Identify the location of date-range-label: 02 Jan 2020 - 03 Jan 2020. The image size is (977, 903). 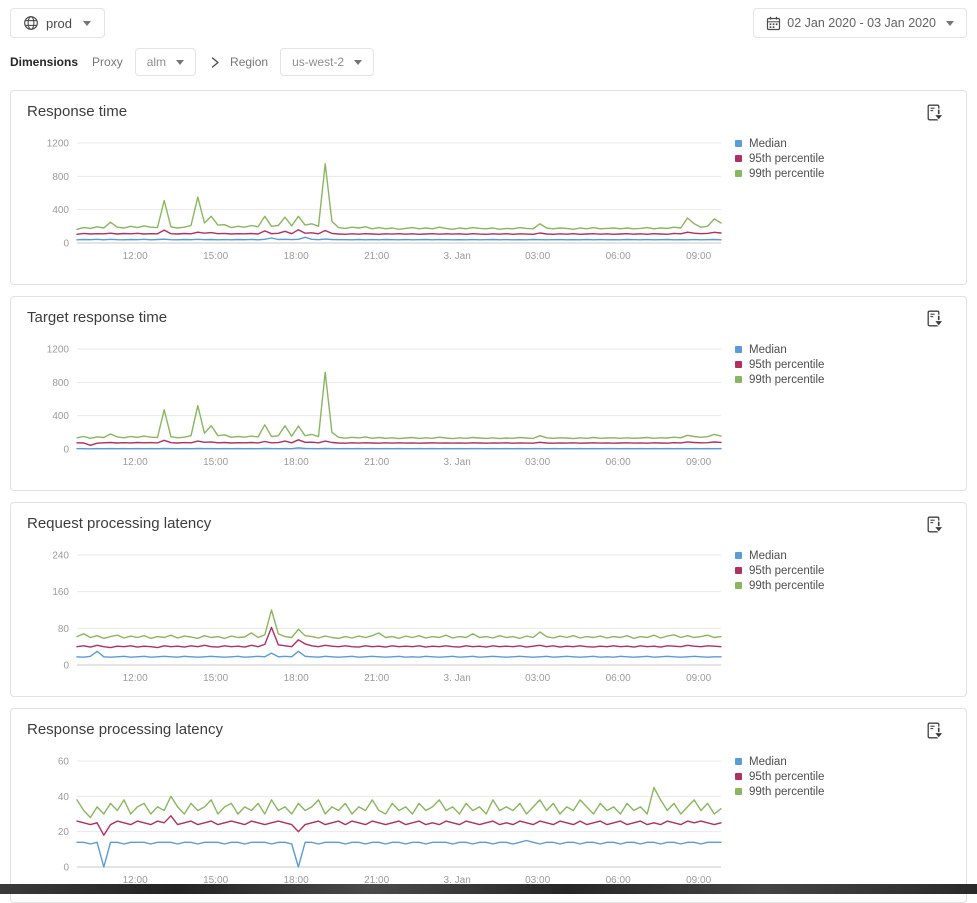
(861, 23).